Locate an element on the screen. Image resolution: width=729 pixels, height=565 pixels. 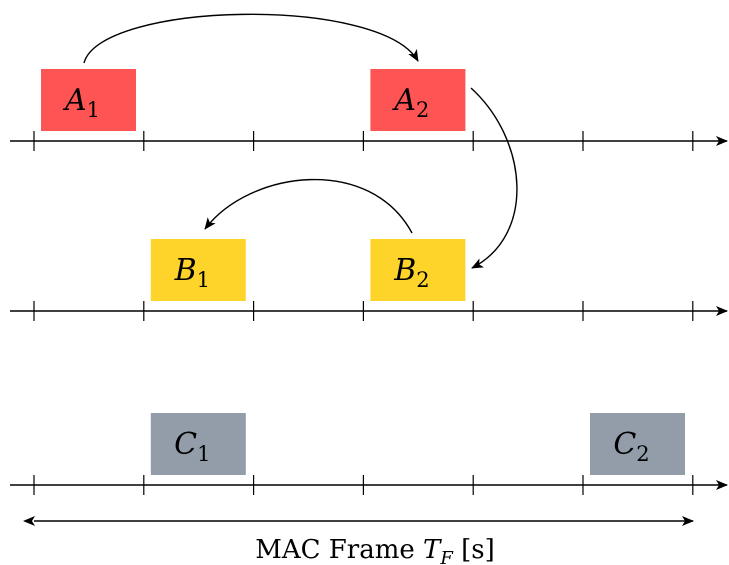
slot-box-c1 is located at coordinates (198, 444).